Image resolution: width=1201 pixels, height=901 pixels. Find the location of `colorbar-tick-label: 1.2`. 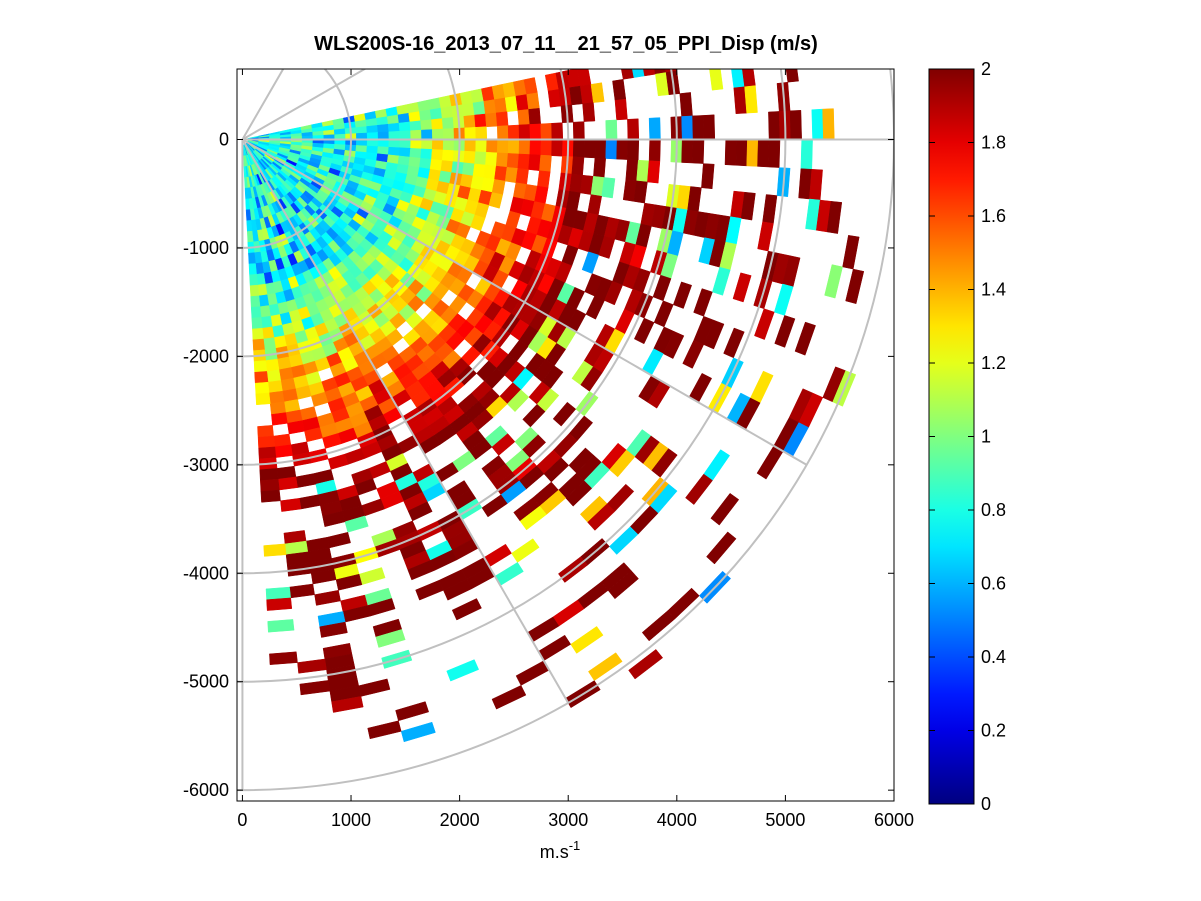

colorbar-tick-label: 1.2 is located at coordinates (993, 363).